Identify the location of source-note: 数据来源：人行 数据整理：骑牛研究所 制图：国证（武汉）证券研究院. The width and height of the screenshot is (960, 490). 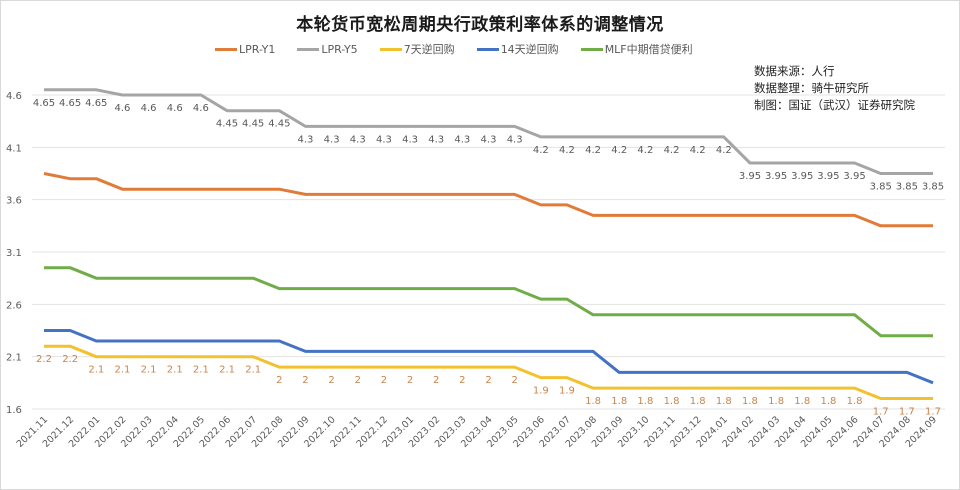
(834, 88).